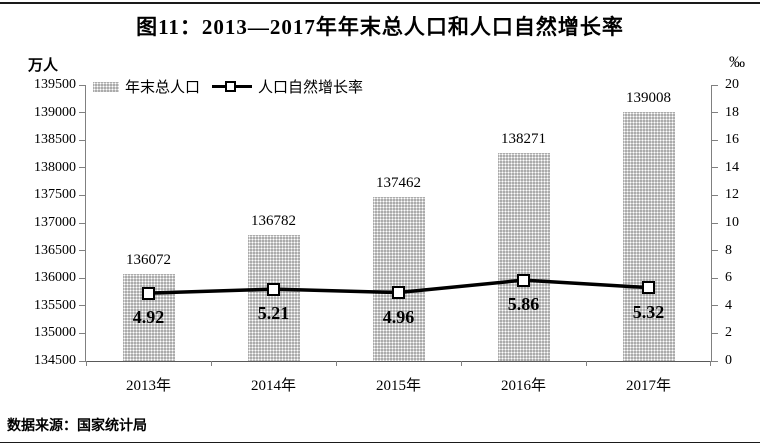  I want to click on x-axis-category-label: 2014年, so click(273, 386).